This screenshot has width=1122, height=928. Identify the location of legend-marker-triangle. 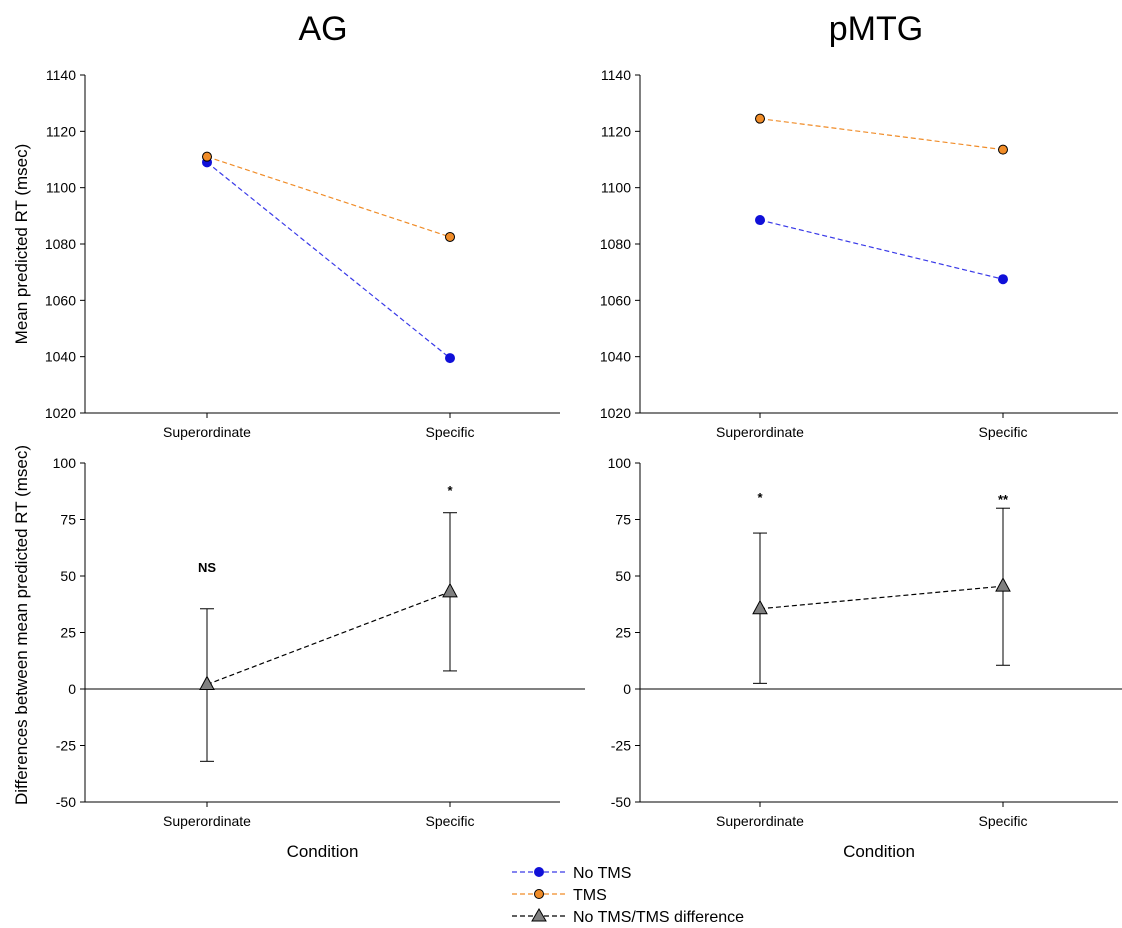
(539, 915).